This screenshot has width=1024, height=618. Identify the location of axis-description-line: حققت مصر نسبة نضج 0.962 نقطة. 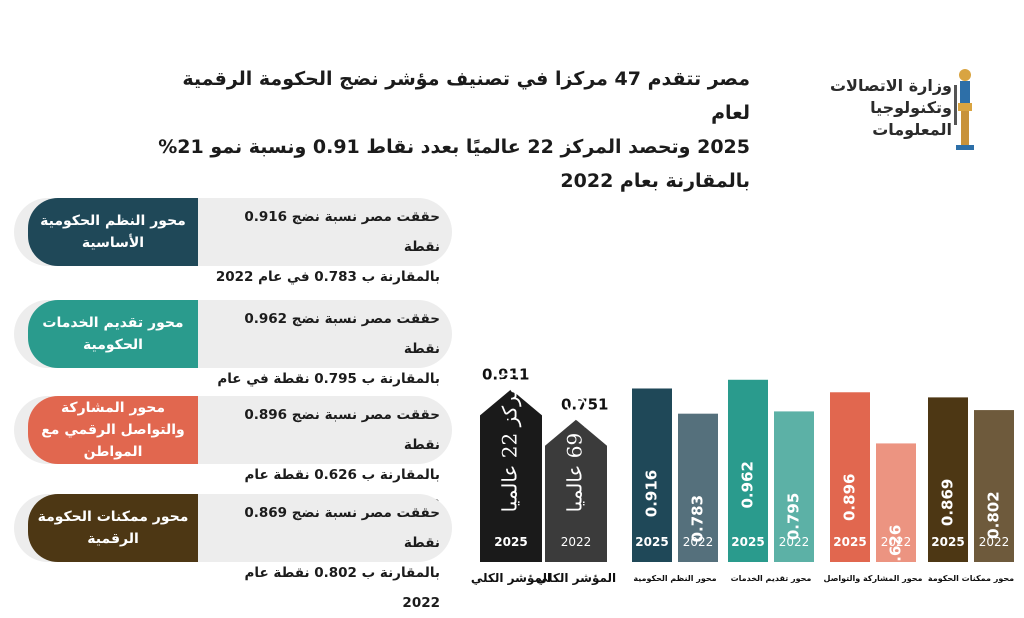
(342, 334).